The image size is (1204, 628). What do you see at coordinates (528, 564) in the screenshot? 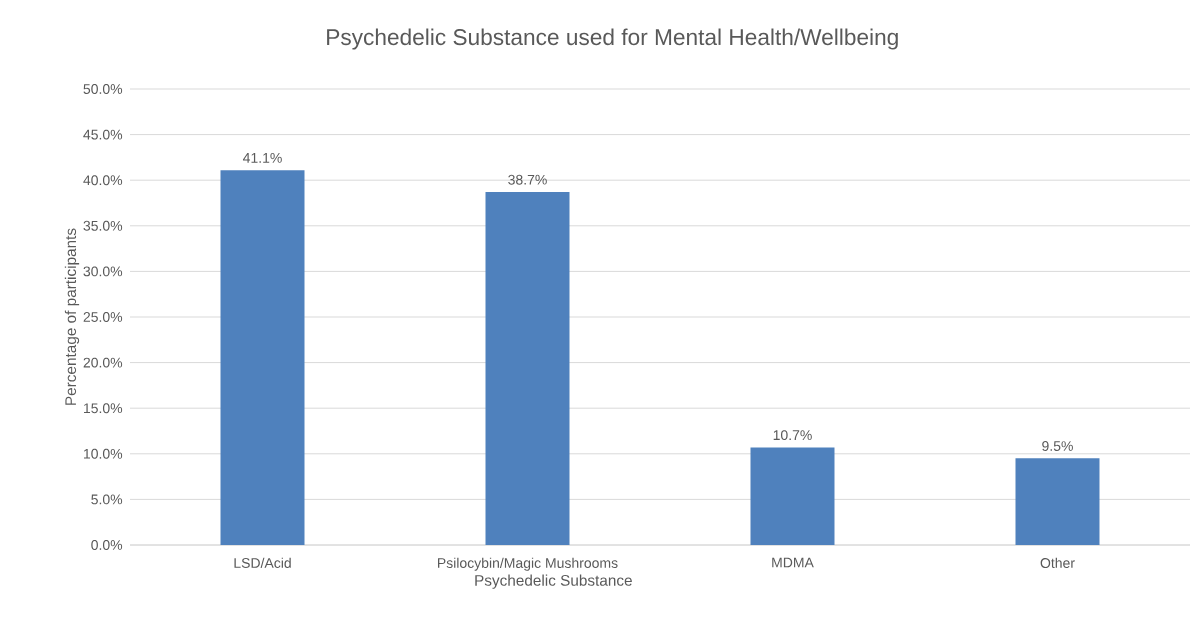
I see `x-tick-label: Psilocybin/Magic Mushrooms` at bounding box center [528, 564].